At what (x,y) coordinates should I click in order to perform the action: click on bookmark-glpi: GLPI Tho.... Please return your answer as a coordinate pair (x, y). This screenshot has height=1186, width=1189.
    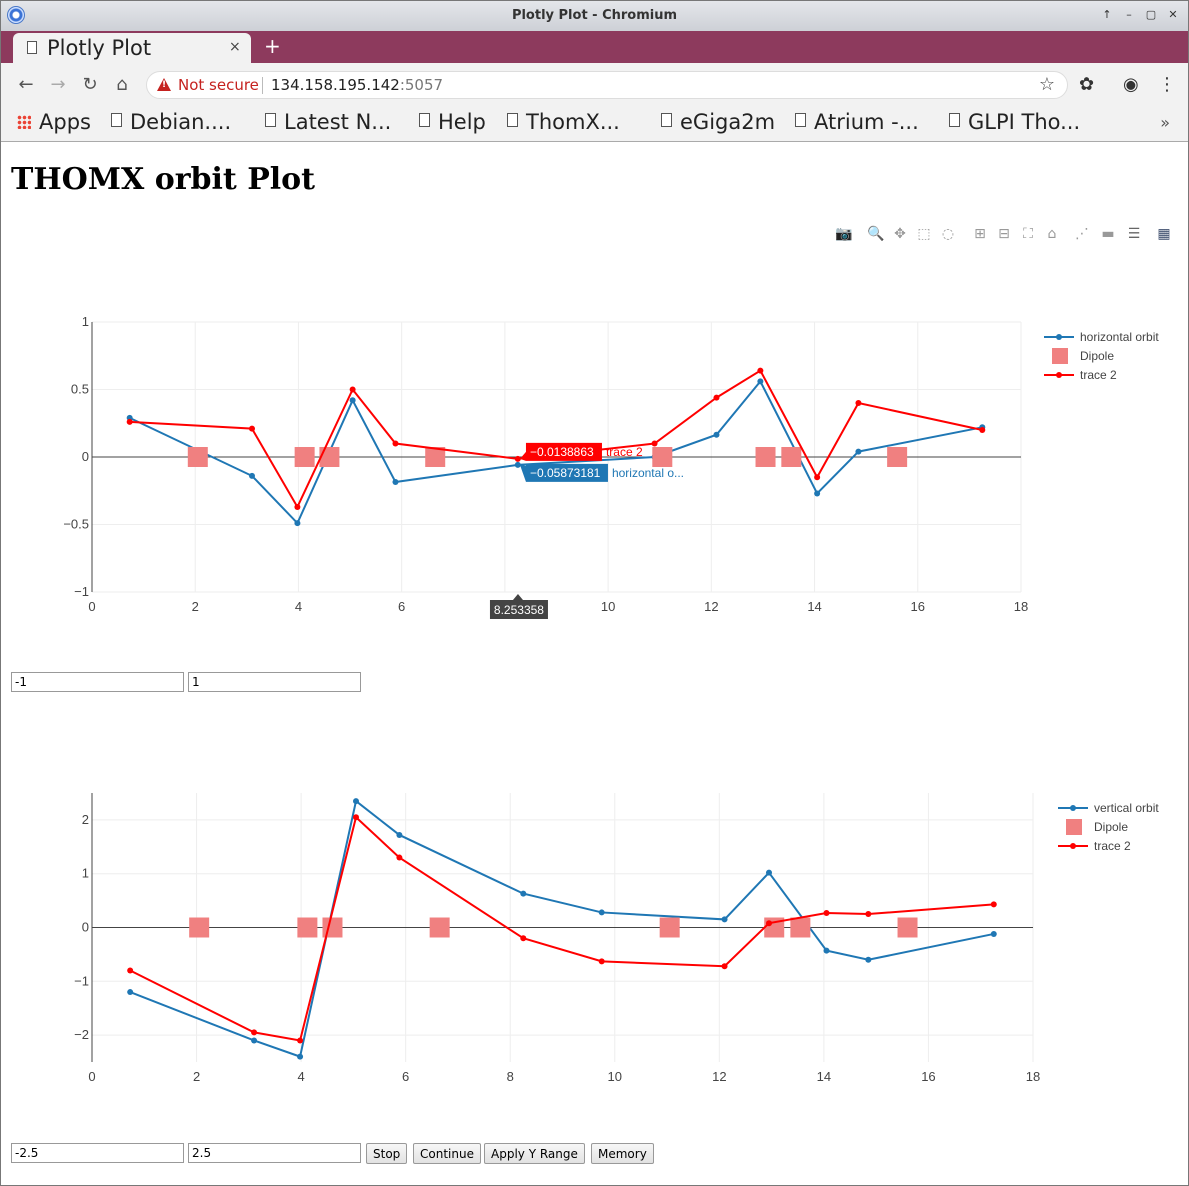
    Looking at the image, I should click on (1014, 122).